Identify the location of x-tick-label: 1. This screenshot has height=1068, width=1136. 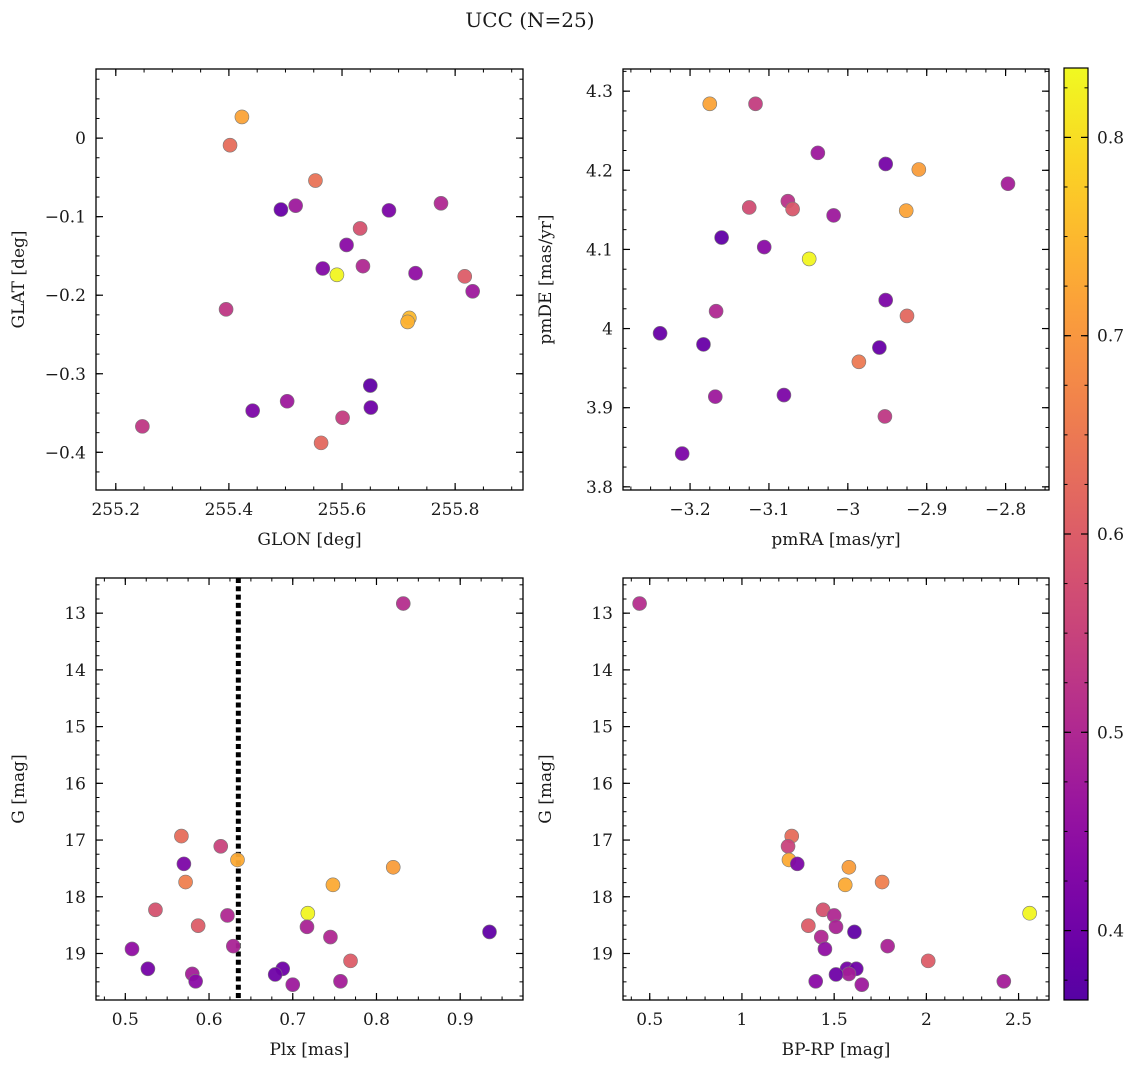
(742, 1020).